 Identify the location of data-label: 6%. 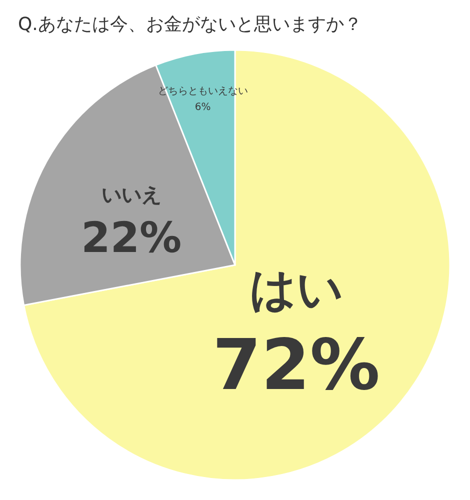
(202, 108).